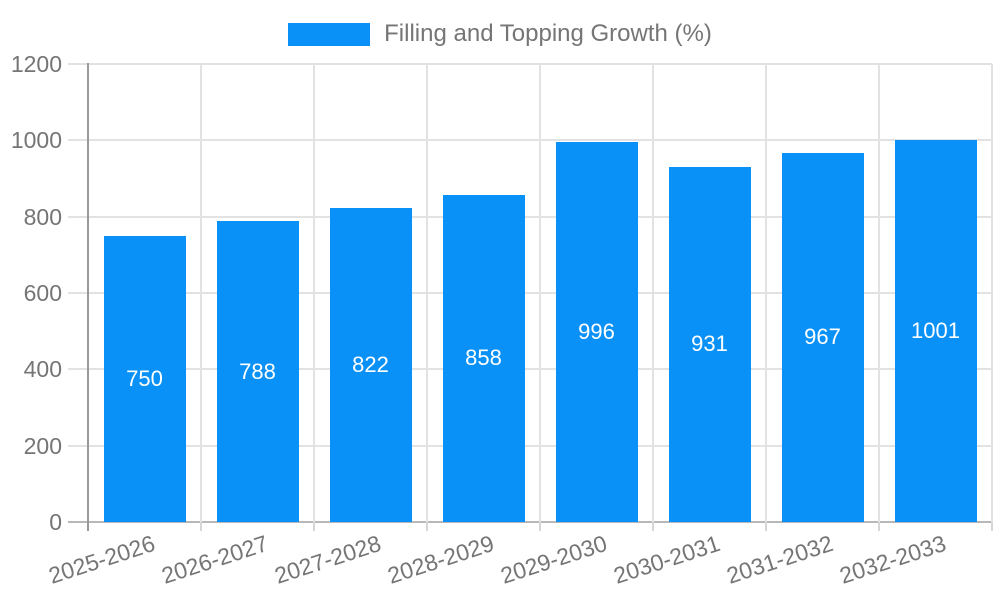 The width and height of the screenshot is (1000, 600). Describe the element at coordinates (55, 522) in the screenshot. I see `y-axis-tick-label: 0` at that location.